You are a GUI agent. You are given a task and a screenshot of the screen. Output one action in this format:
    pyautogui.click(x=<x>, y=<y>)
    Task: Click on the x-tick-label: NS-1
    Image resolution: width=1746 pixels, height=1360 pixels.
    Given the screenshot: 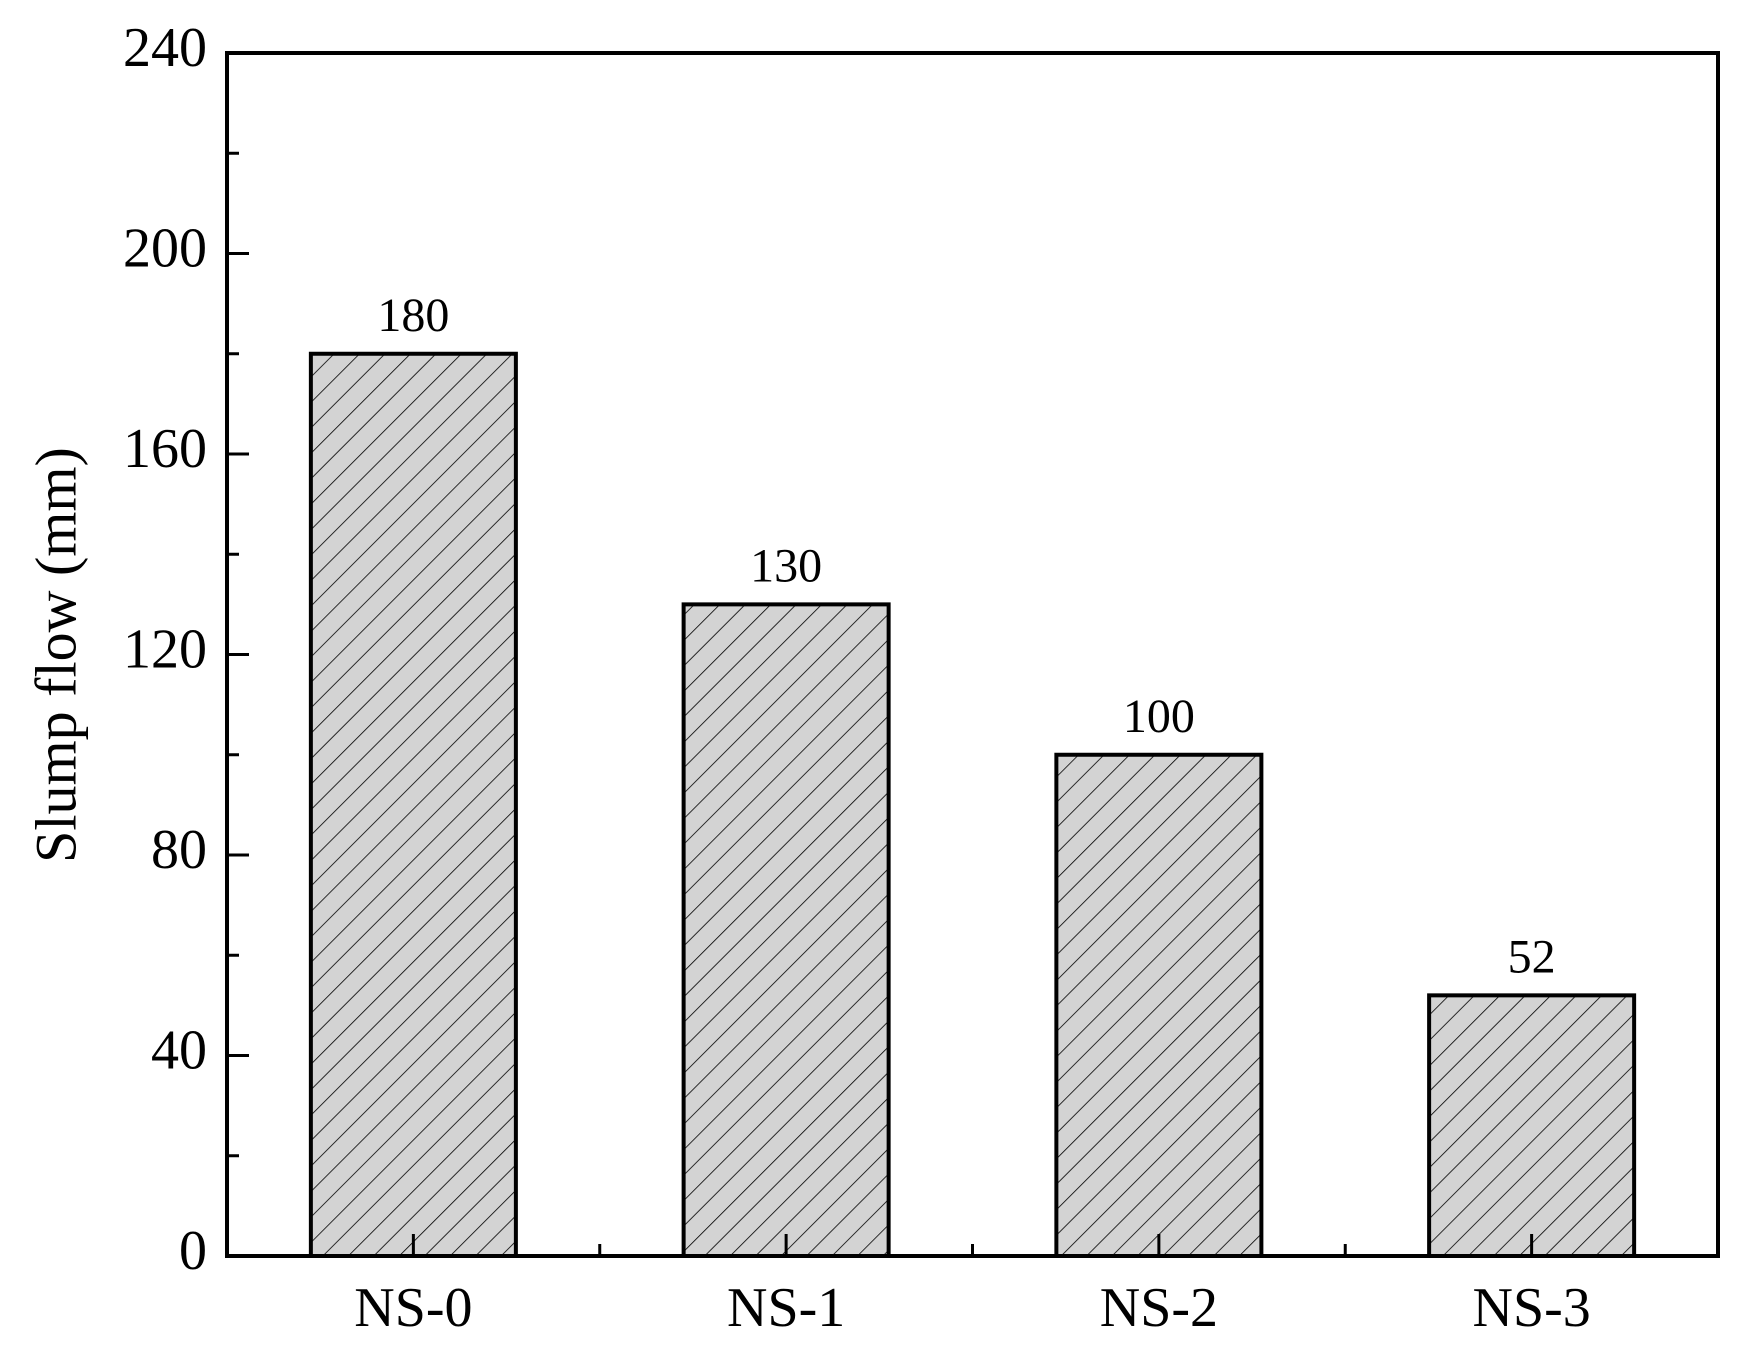 What is the action you would take?
    pyautogui.click(x=786, y=1308)
    